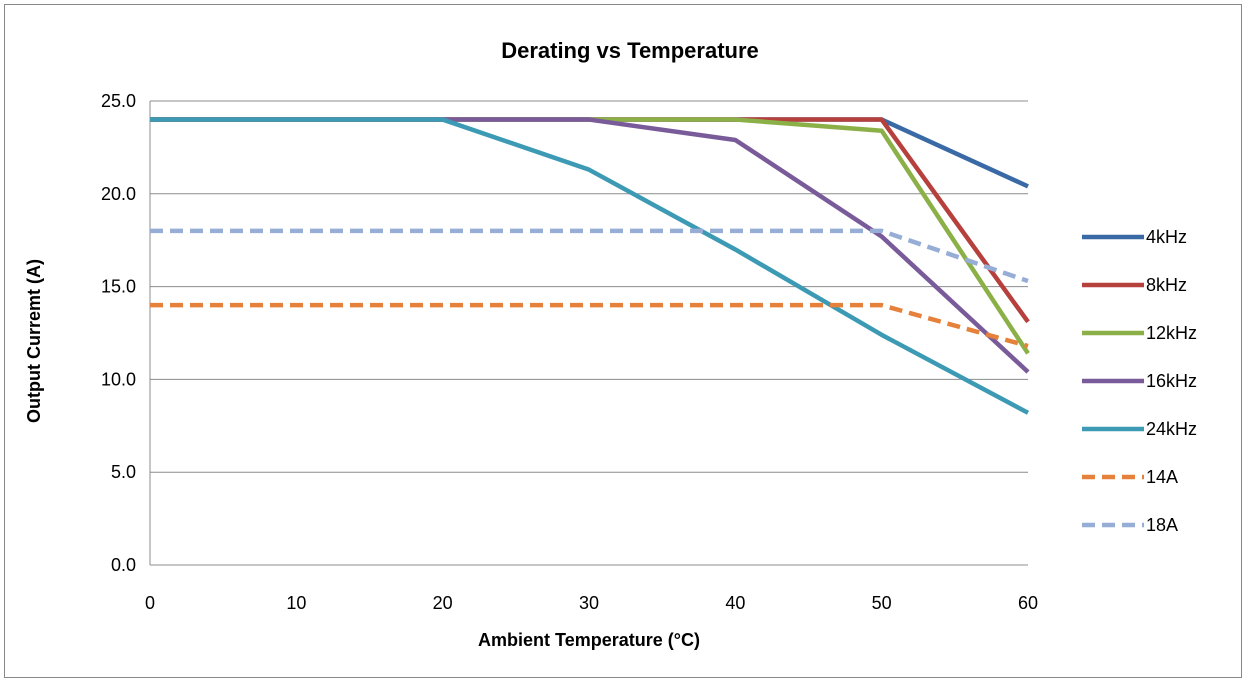 This screenshot has height=684, width=1250. What do you see at coordinates (1139, 381) in the screenshot?
I see `legend: 4kHz 8kHz 12kHz 16kHz 24kHz 14A 18A` at bounding box center [1139, 381].